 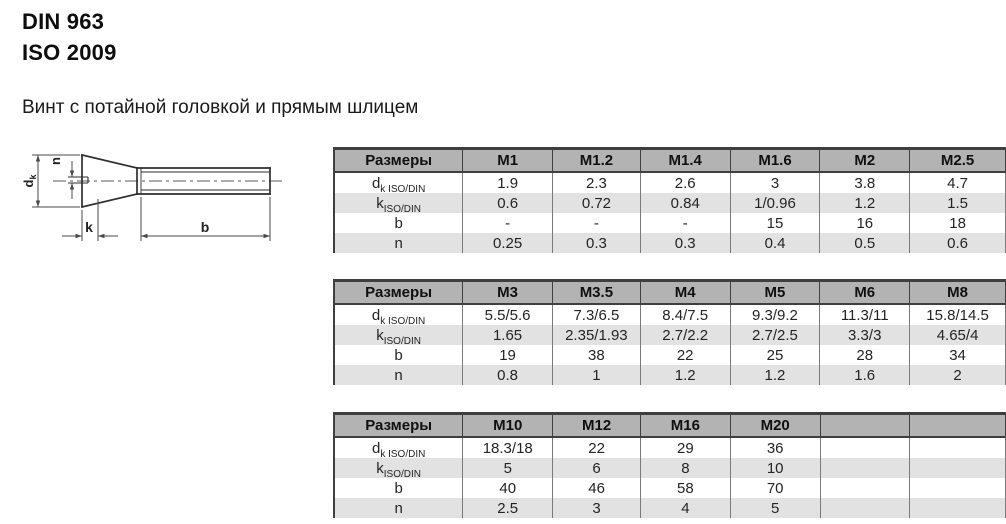 I want to click on value-cell: 10, so click(x=775, y=468).